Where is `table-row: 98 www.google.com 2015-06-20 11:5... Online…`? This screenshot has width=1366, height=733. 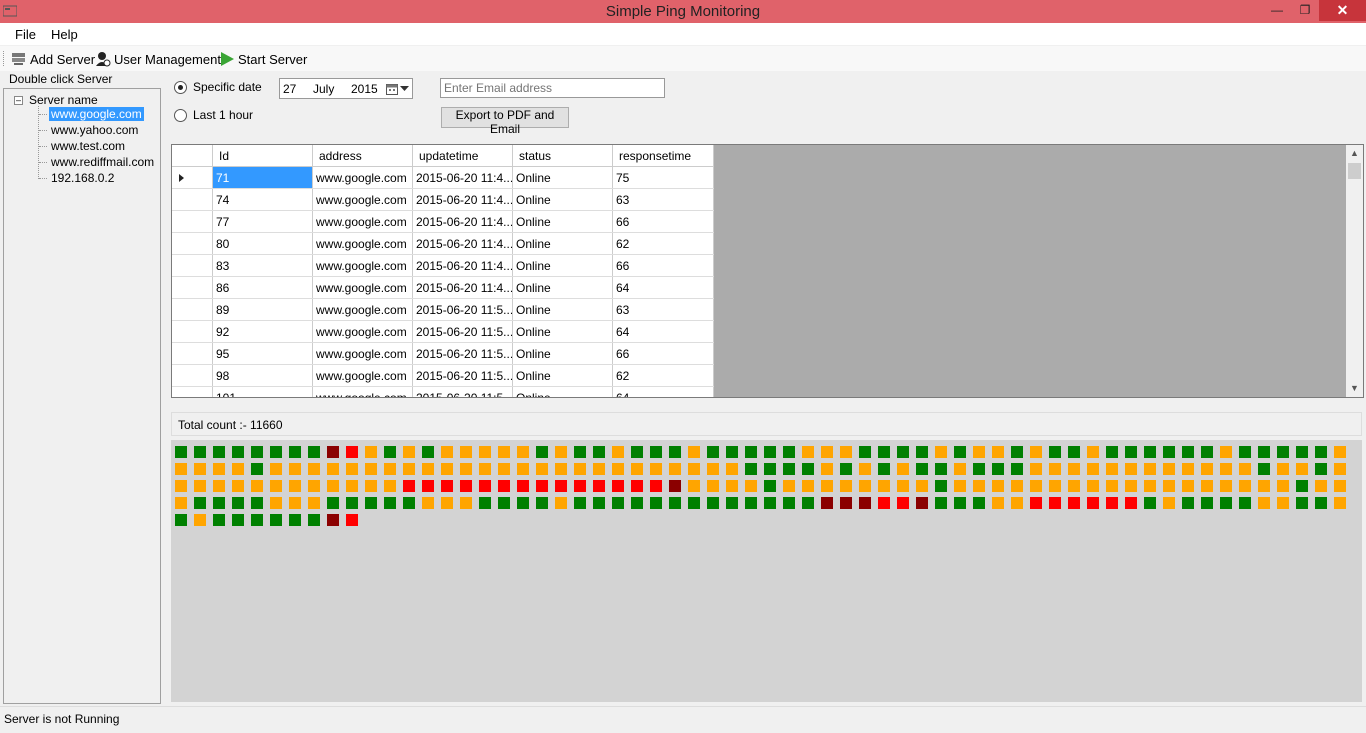
table-row: 98 www.google.com 2015-06-20 11:5... Online… is located at coordinates (443, 376).